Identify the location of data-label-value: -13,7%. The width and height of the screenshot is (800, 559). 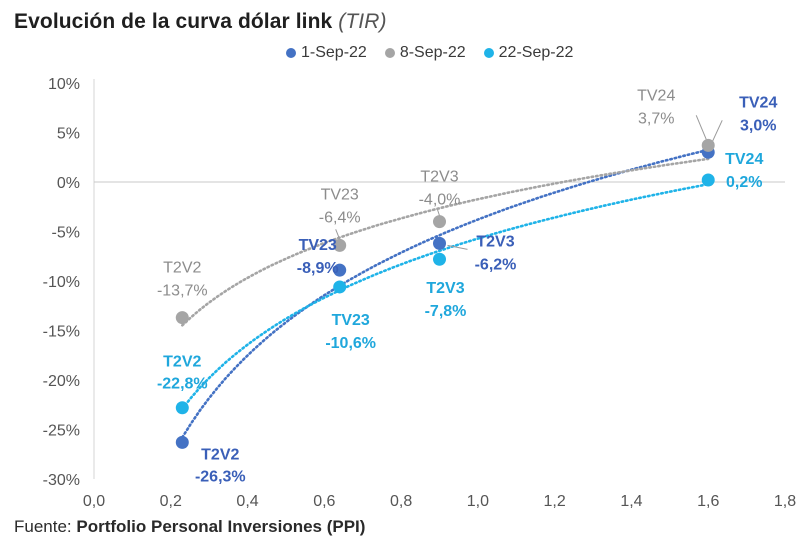
(182, 291).